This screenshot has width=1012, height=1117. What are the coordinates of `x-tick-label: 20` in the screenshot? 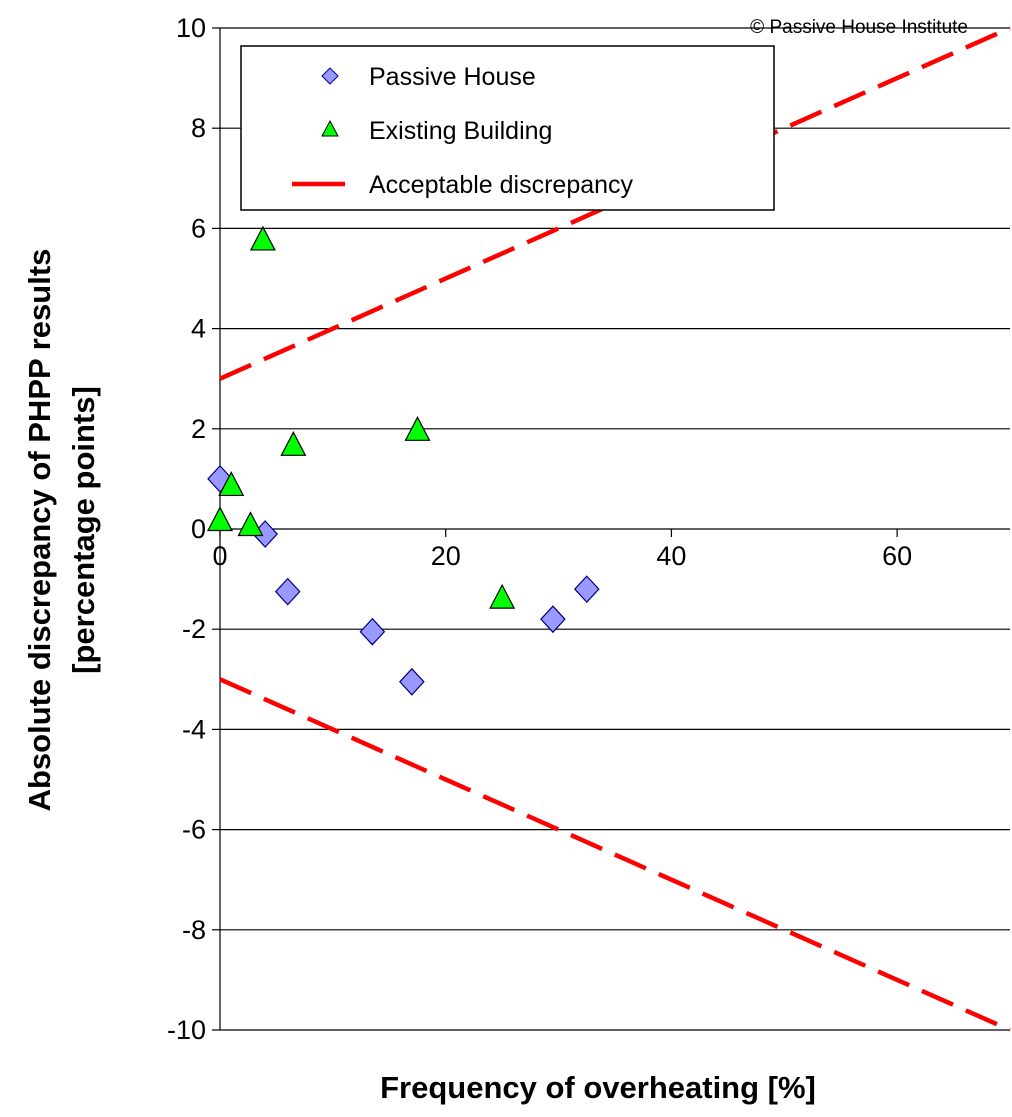 It's located at (446, 556).